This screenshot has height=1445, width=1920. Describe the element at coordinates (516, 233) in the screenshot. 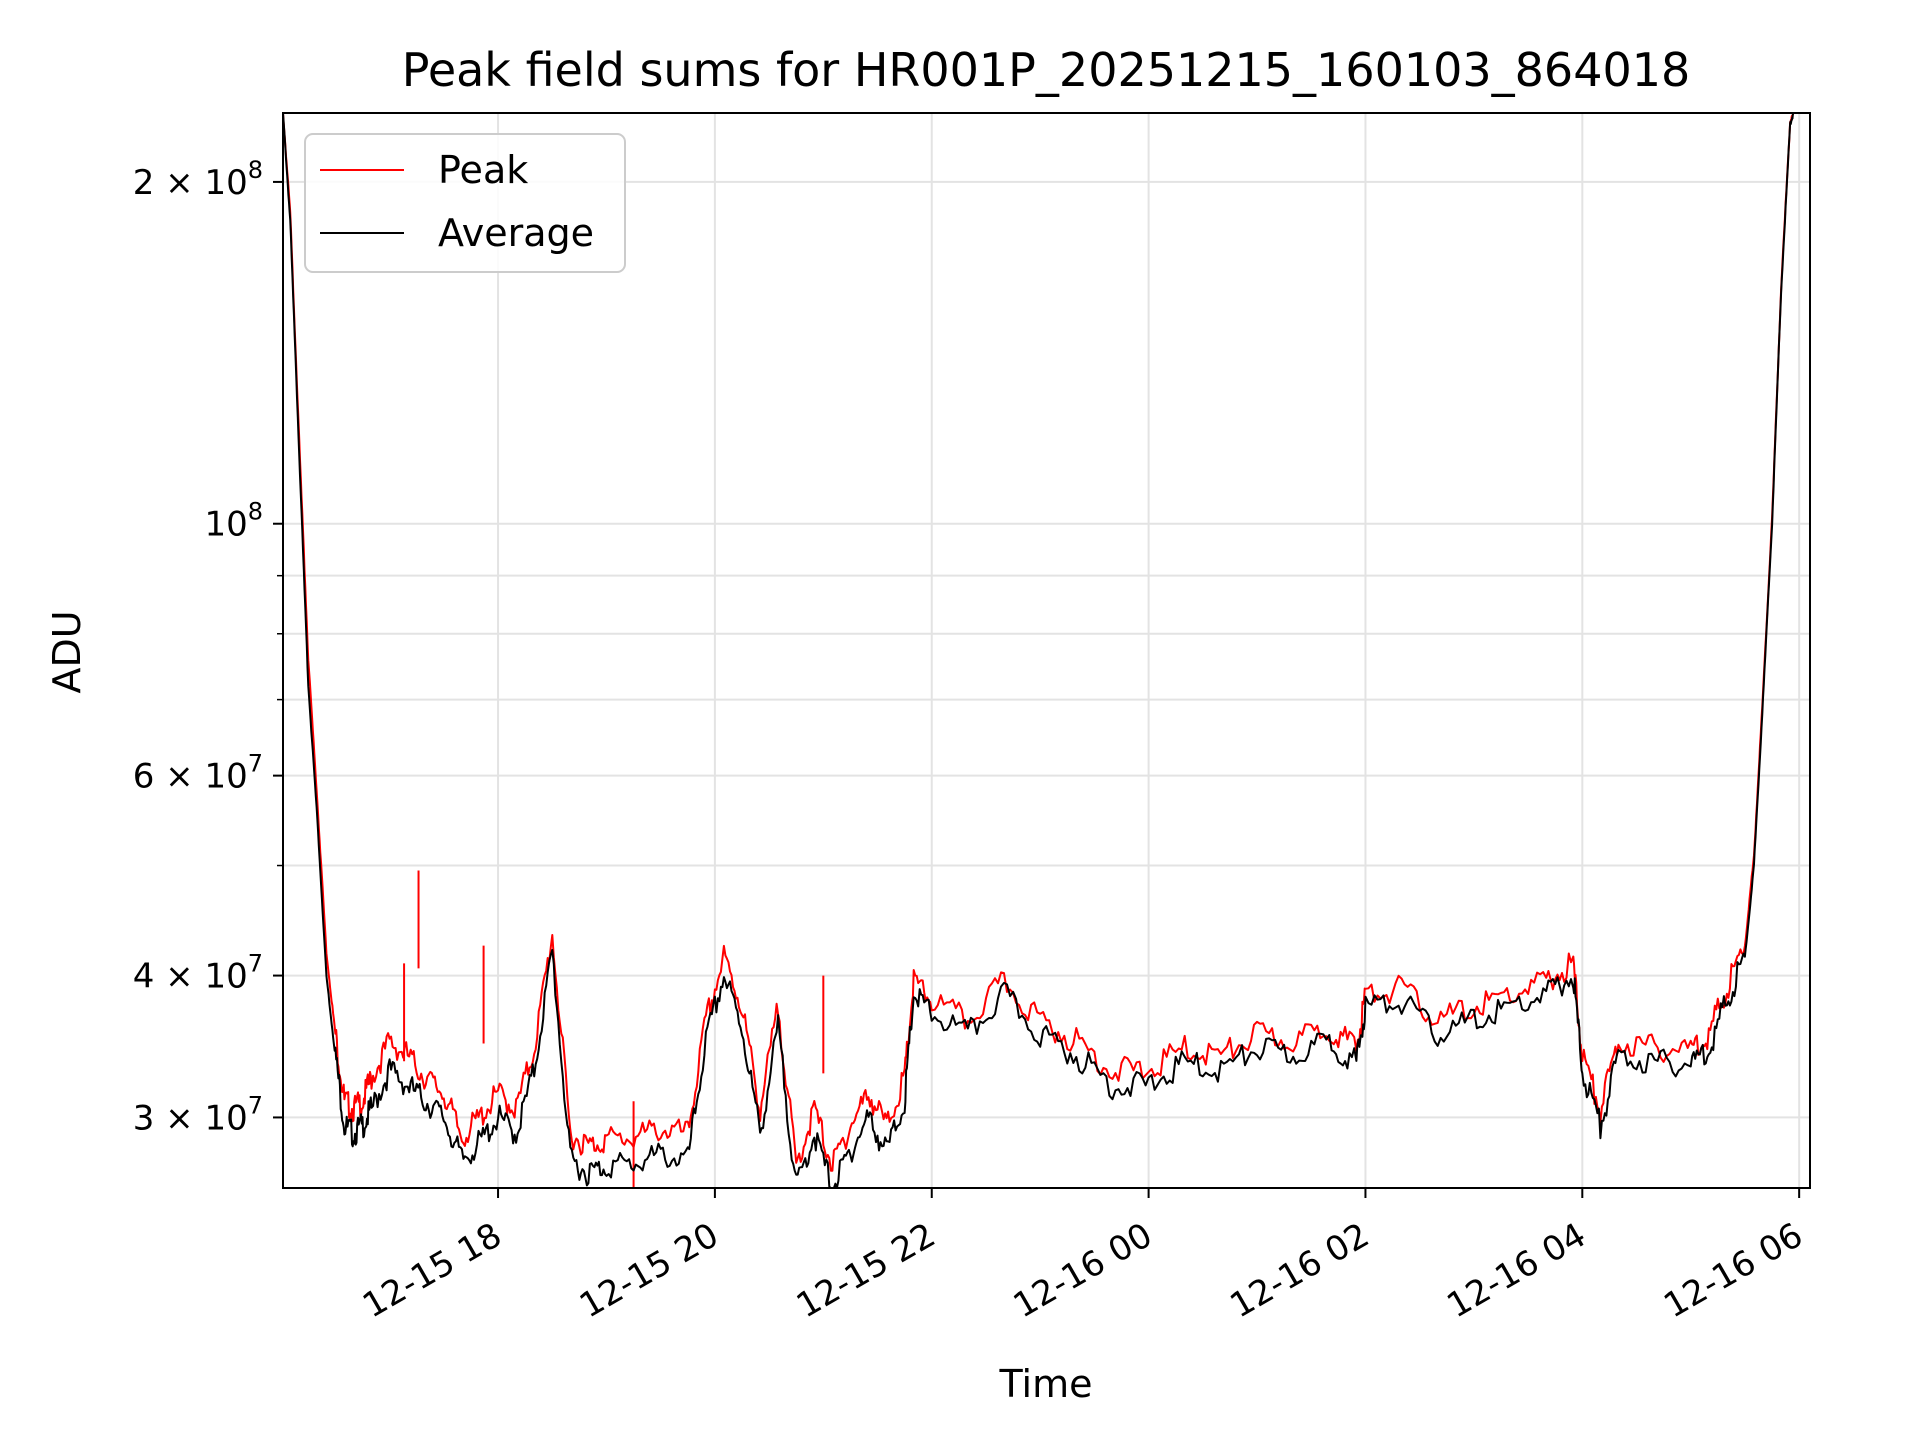

I see `legend-label-average: Average` at that location.